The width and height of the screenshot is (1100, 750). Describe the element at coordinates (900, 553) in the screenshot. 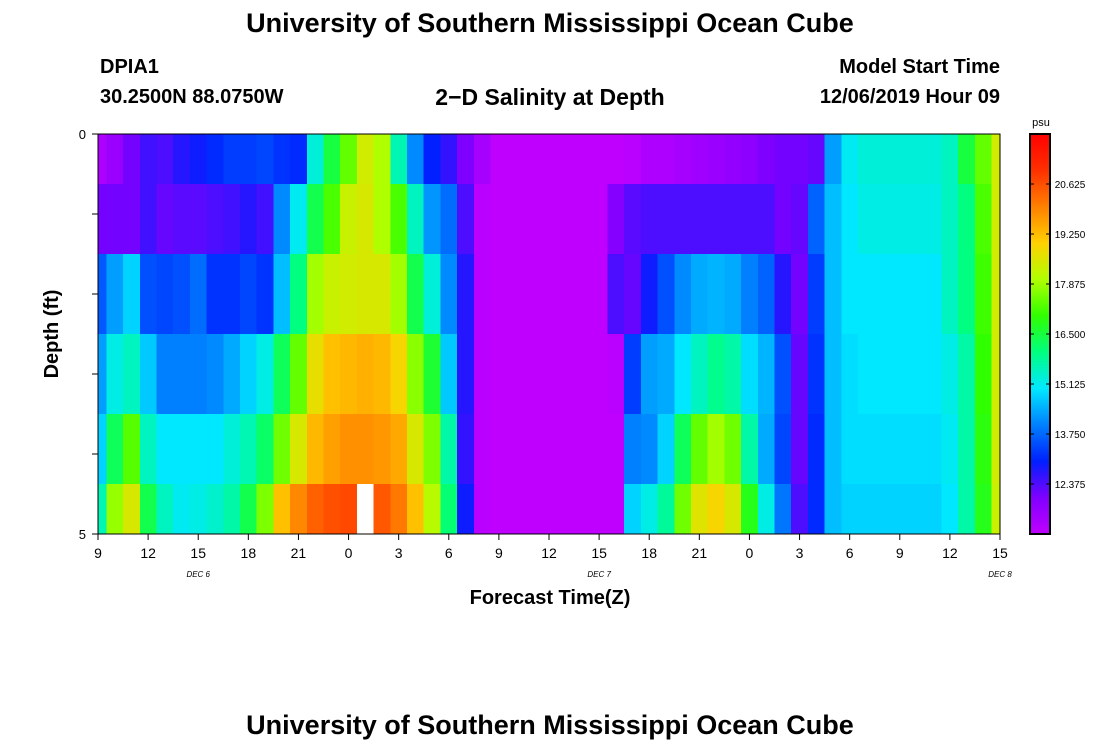

I see `x-tick-label: 9` at that location.